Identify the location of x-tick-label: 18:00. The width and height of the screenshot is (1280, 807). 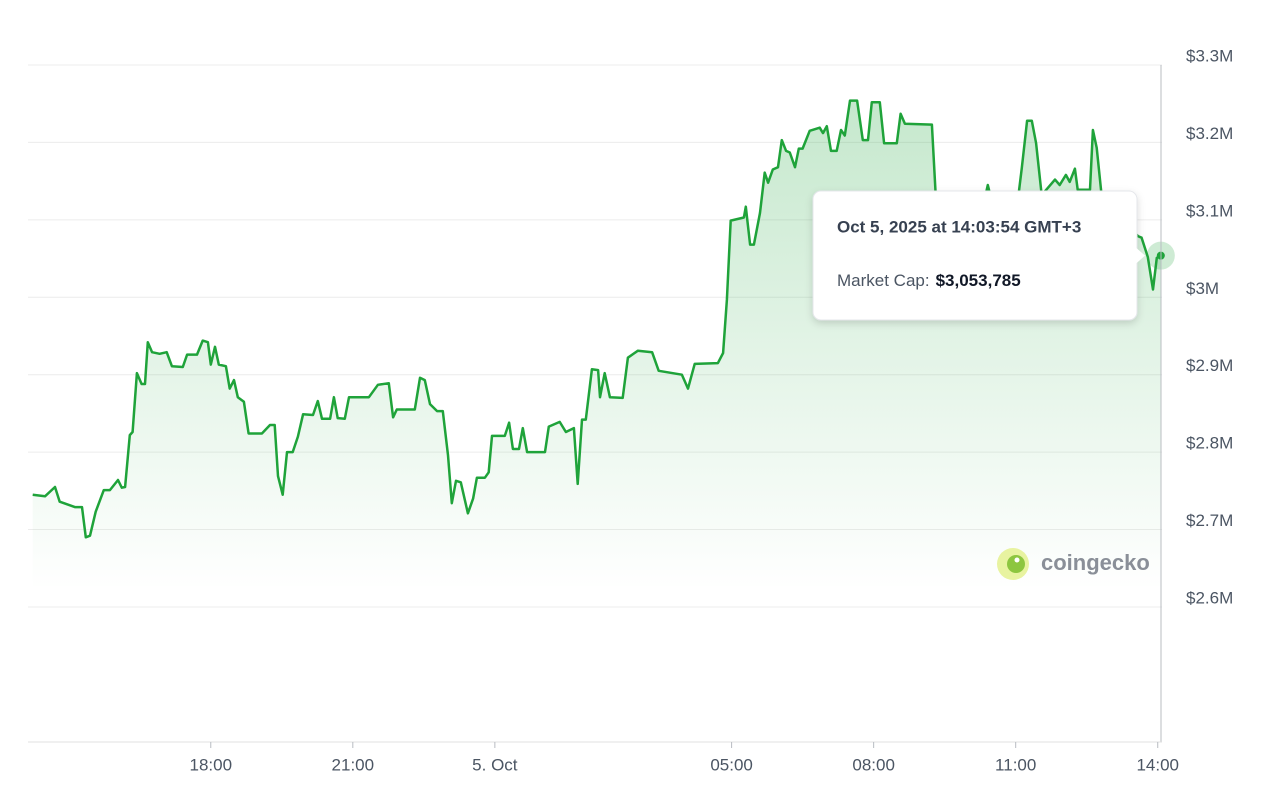
(210, 764).